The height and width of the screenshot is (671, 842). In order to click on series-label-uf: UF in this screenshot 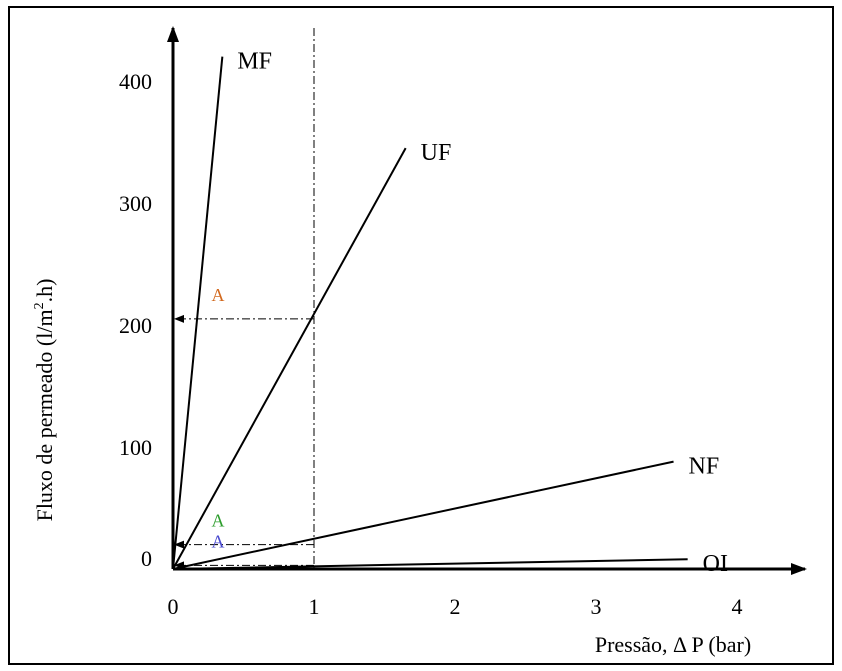, I will do `click(436, 153)`.